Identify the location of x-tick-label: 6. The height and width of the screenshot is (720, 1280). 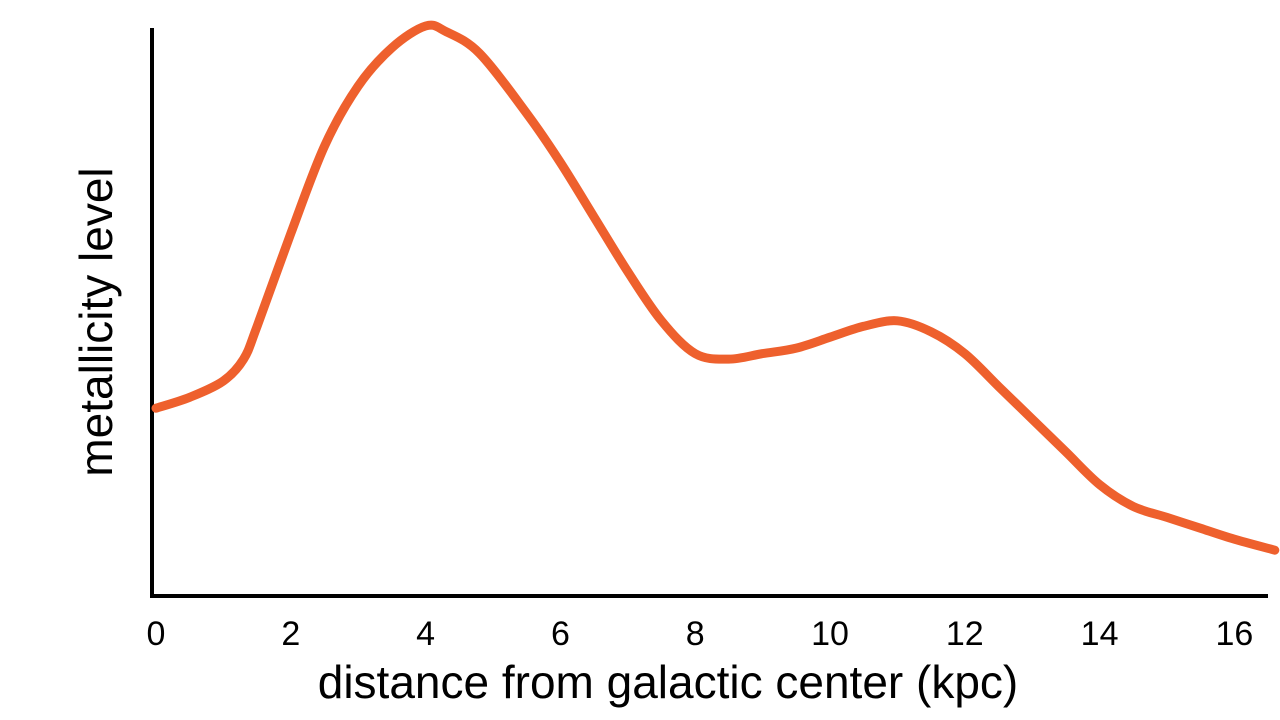
(560, 634).